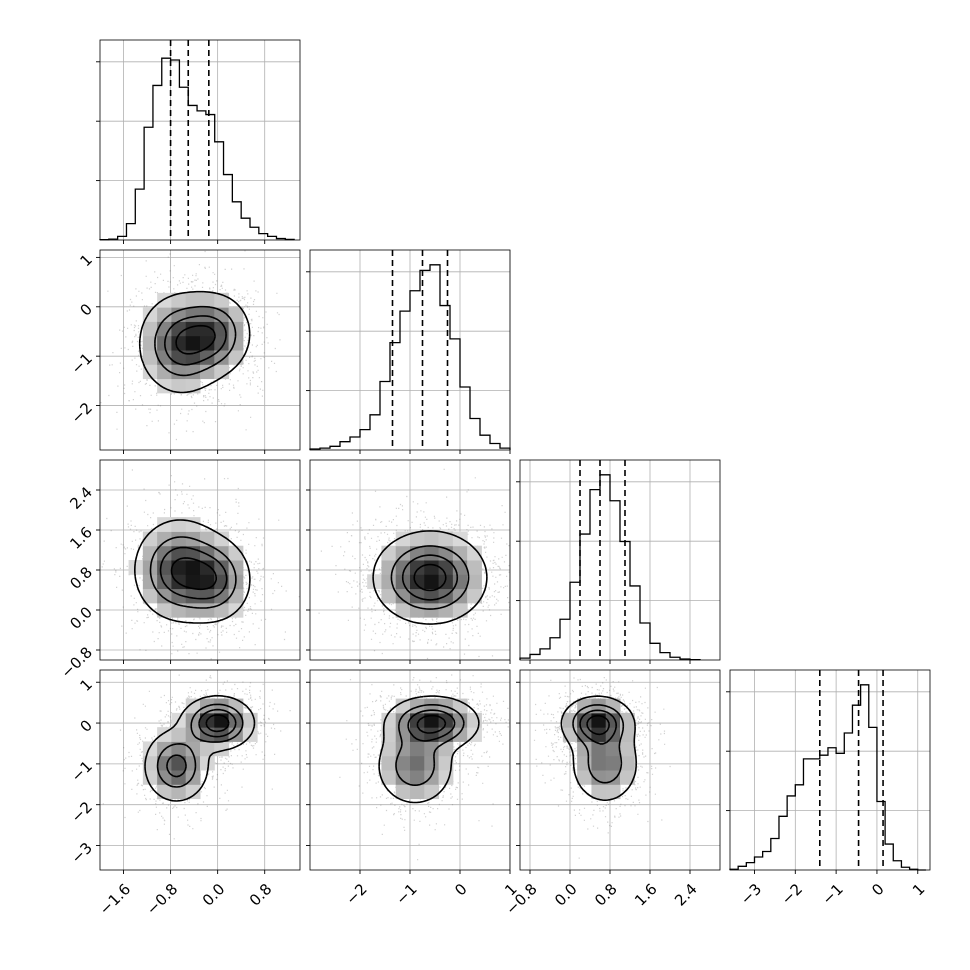 The width and height of the screenshot is (970, 970). I want to click on xtick-label: −3, so click(751, 894).